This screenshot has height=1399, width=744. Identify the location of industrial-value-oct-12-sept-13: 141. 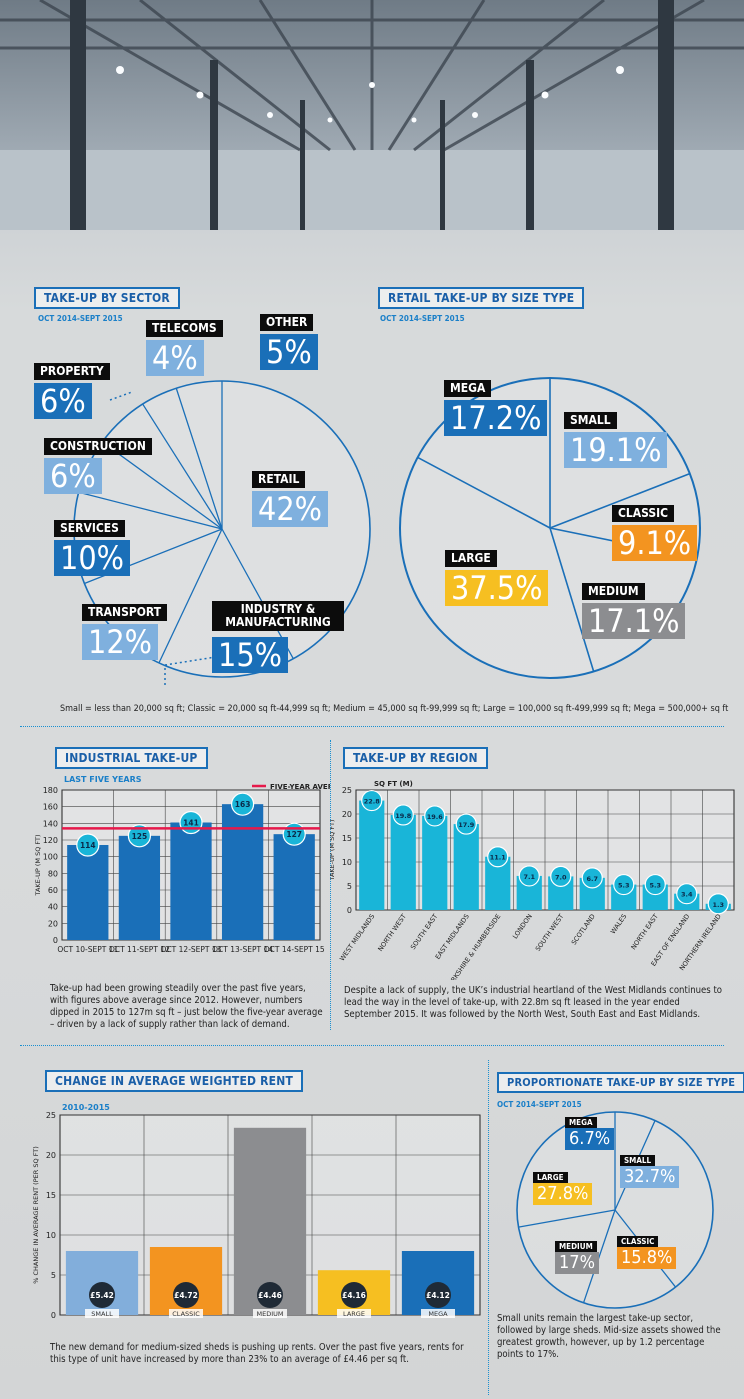
(191, 823).